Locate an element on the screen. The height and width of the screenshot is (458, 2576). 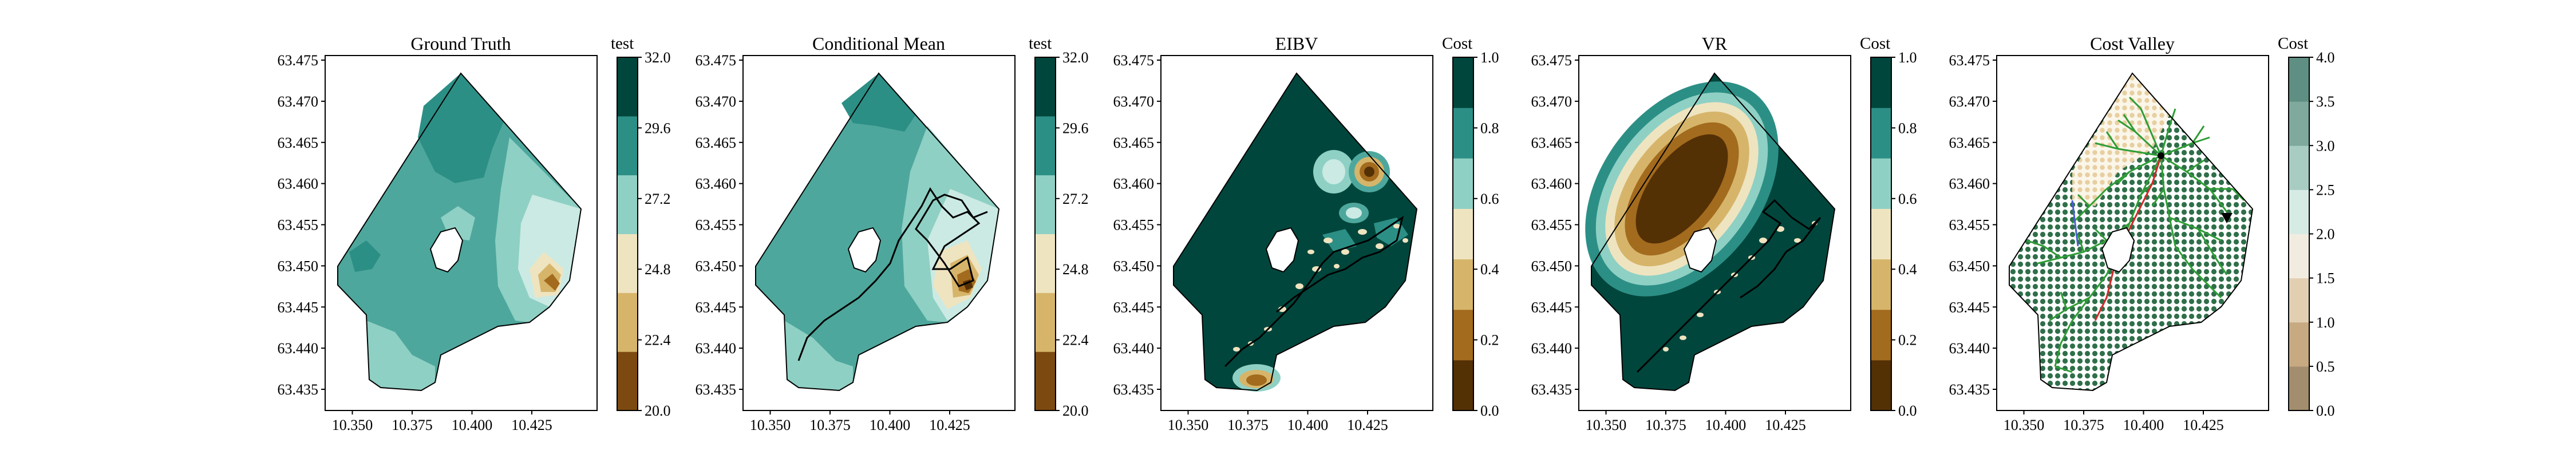
y-tick-label: 63.450 is located at coordinates (1134, 266).